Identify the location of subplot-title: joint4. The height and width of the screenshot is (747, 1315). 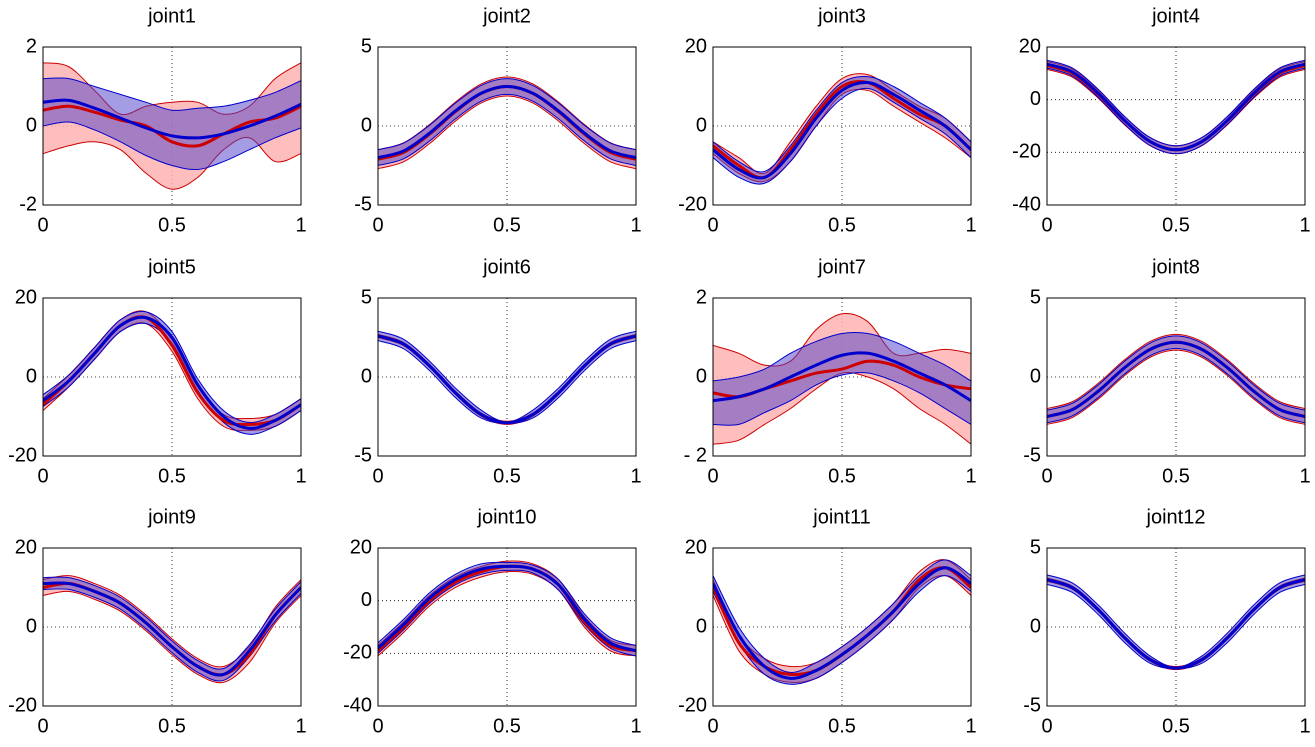
(1175, 16).